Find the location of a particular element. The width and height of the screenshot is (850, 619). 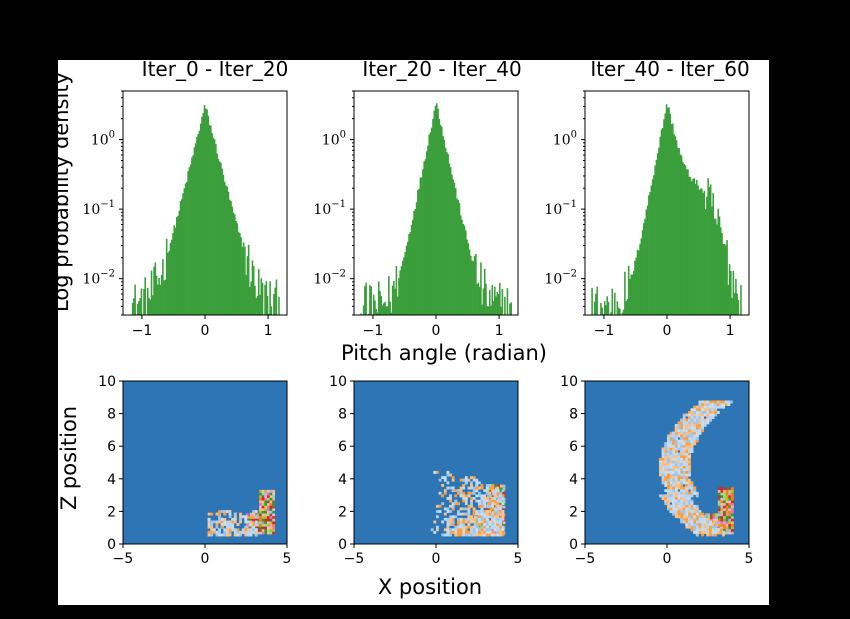

density-ytick-label: 0 is located at coordinates (111, 545).